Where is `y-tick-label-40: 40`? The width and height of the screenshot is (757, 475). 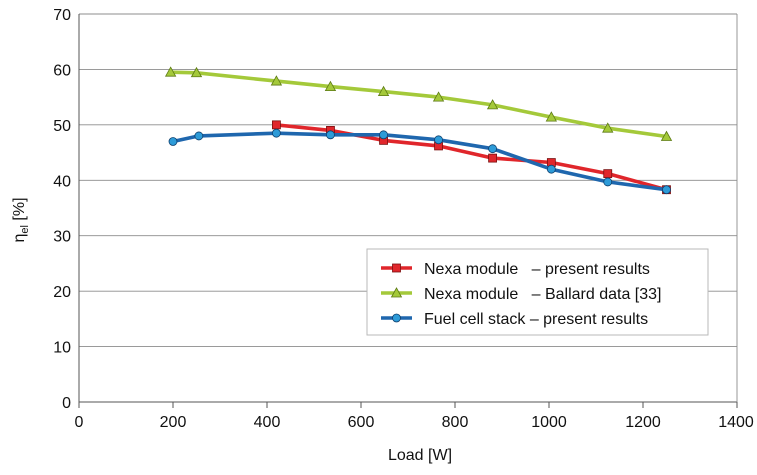
y-tick-label-40: 40 is located at coordinates (62, 181).